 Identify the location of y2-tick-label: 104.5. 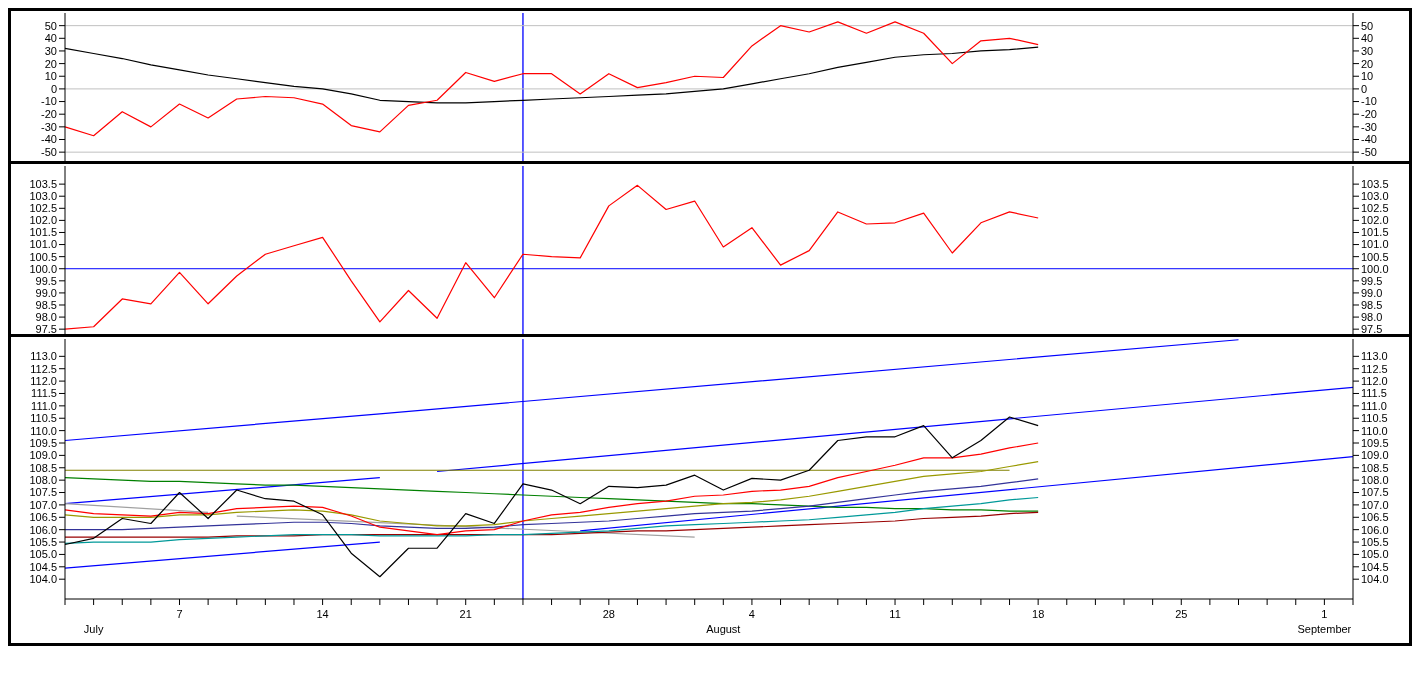
(1375, 566).